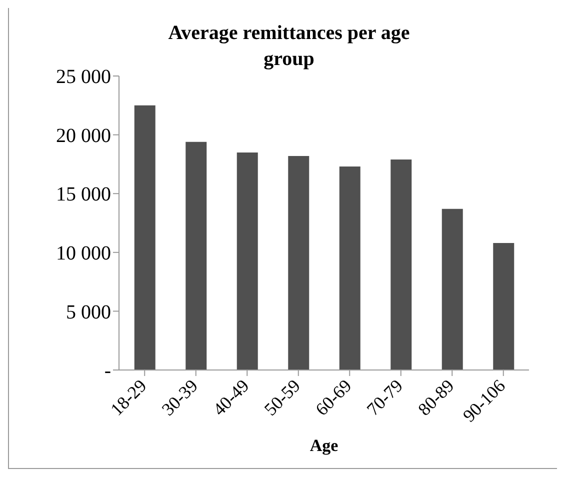 The image size is (566, 477). What do you see at coordinates (83, 253) in the screenshot?
I see `y-tick-label: 10 000` at bounding box center [83, 253].